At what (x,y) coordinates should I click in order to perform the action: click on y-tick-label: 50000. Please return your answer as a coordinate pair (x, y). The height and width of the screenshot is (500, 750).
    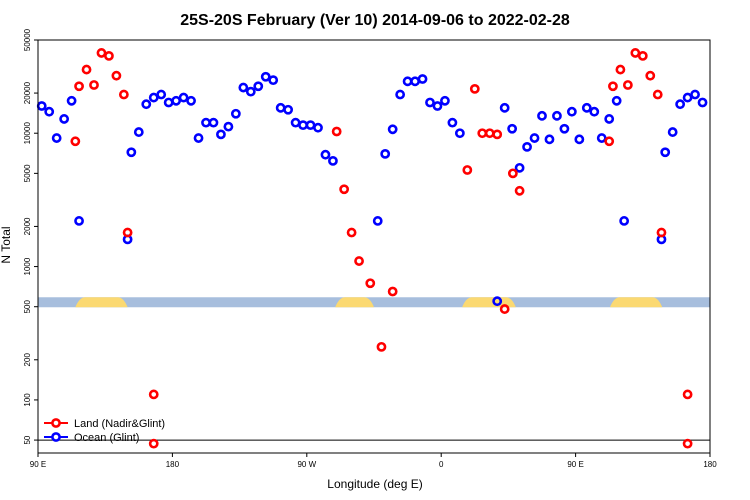
    Looking at the image, I should click on (27, 39).